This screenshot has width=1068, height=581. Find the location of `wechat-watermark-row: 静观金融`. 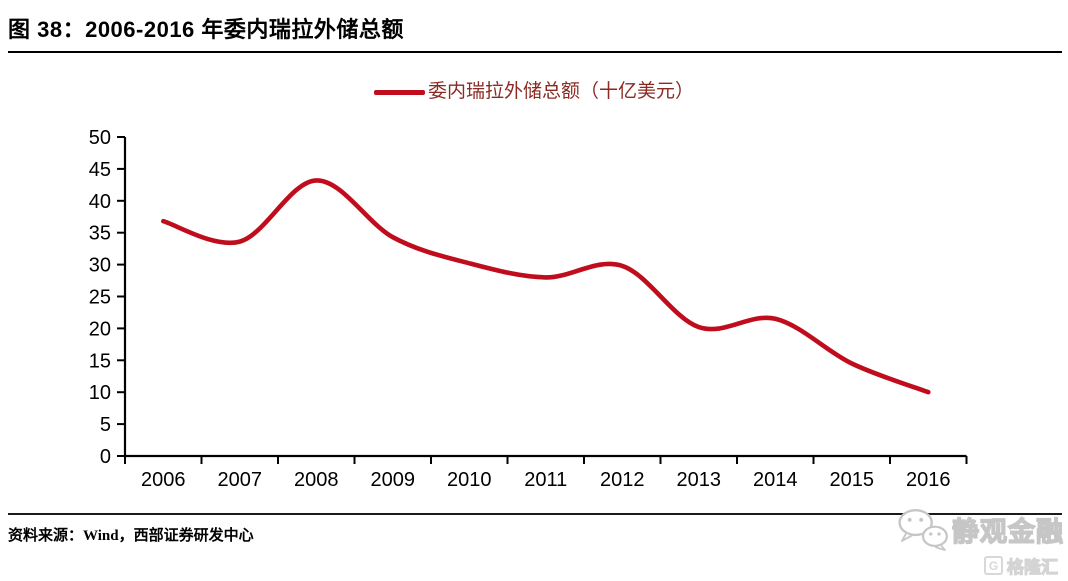

wechat-watermark-row: 静观金融 is located at coordinates (957, 529).